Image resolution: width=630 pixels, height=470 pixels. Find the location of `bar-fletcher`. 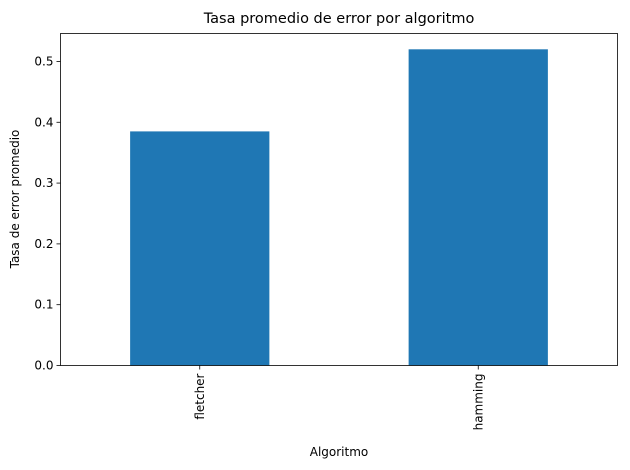

bar-fletcher is located at coordinates (200, 248).